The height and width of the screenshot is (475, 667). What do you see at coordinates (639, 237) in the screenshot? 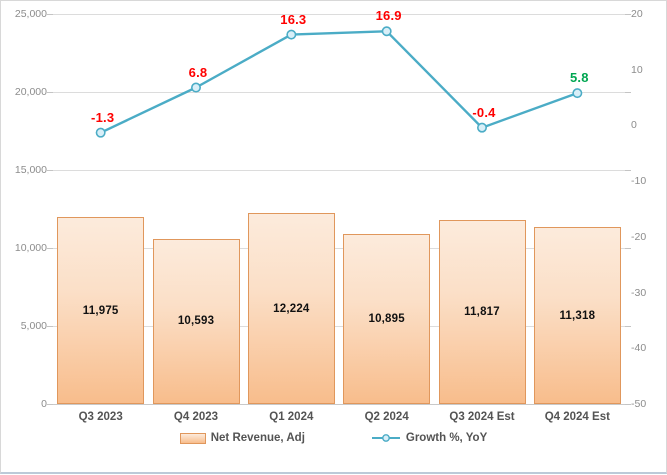
I see `right-axis-tick-label: -20` at bounding box center [639, 237].